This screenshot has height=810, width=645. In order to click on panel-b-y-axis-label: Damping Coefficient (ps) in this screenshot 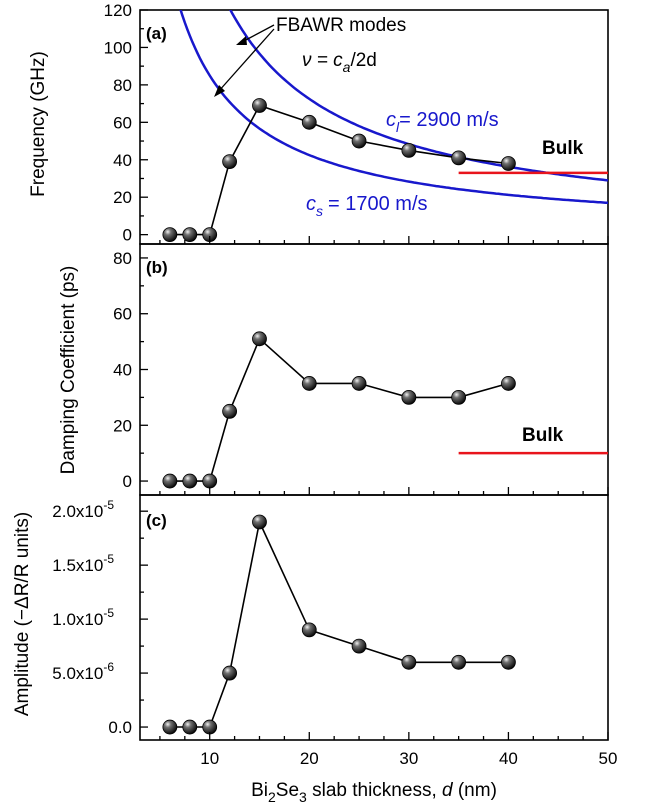, I will do `click(68, 370)`.